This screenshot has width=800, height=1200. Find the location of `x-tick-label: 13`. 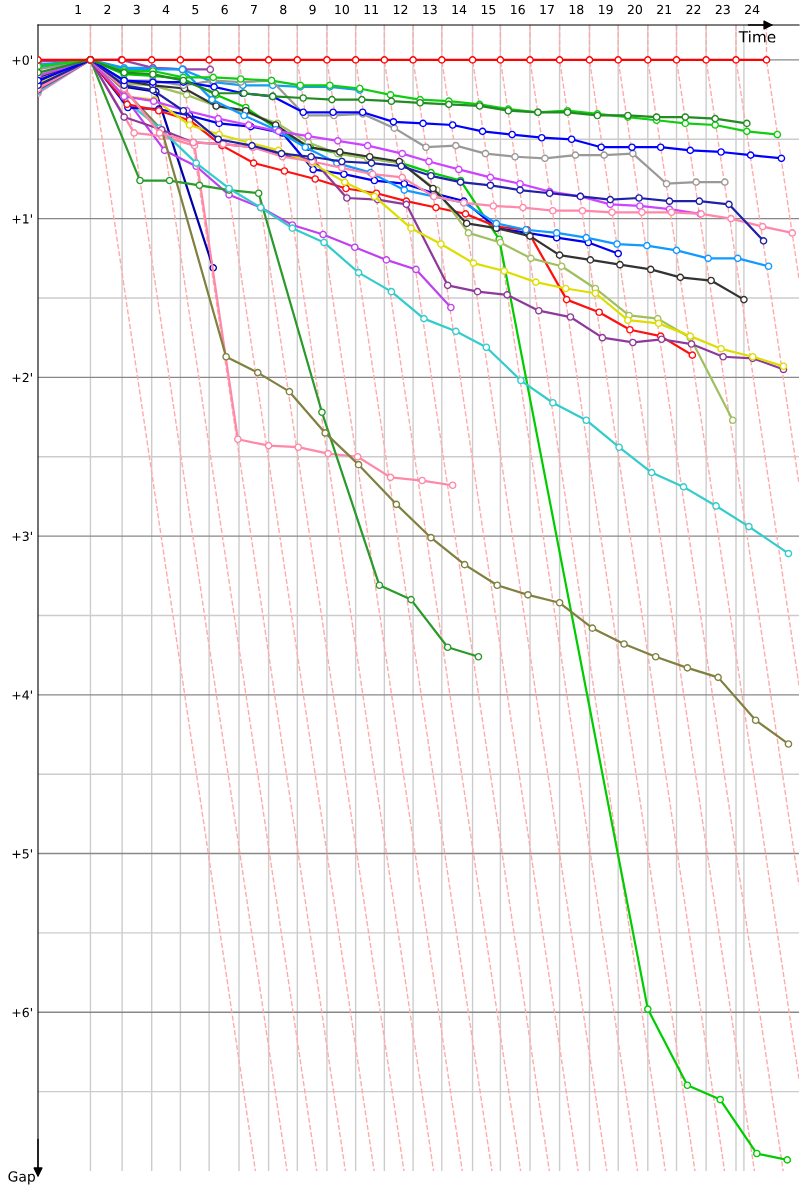

x-tick-label: 13 is located at coordinates (430, 9).